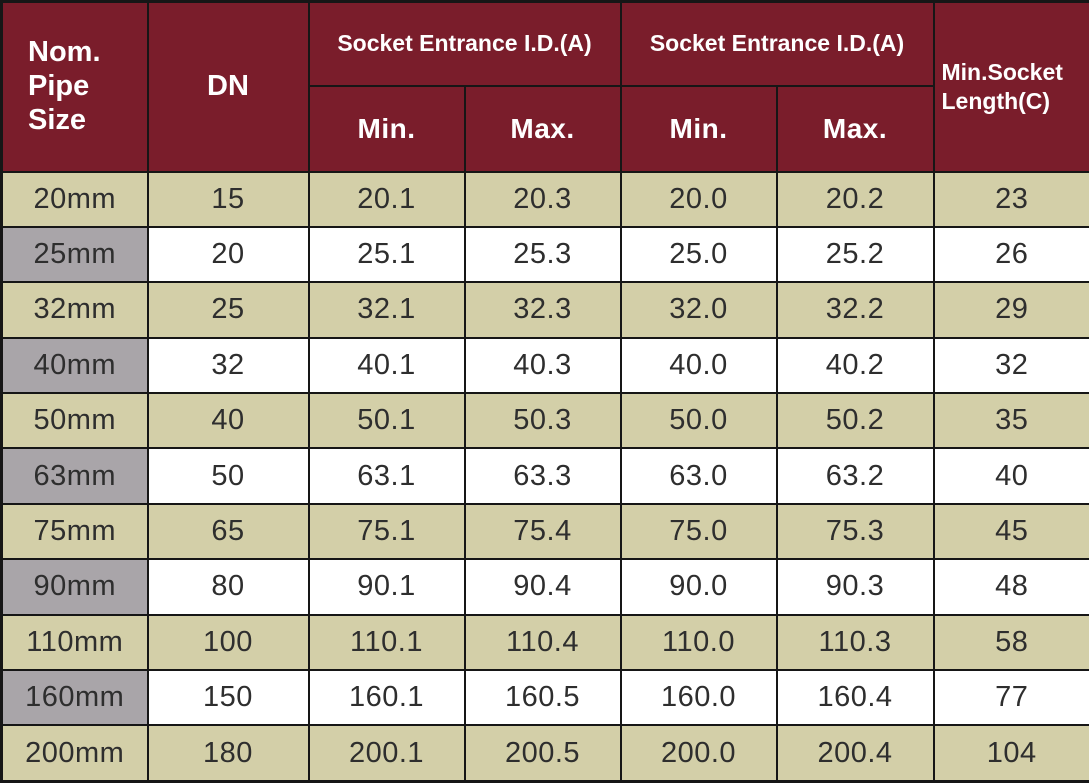 Image resolution: width=1089 pixels, height=783 pixels. What do you see at coordinates (1010, 254) in the screenshot?
I see `cell-min-socket-length: 26` at bounding box center [1010, 254].